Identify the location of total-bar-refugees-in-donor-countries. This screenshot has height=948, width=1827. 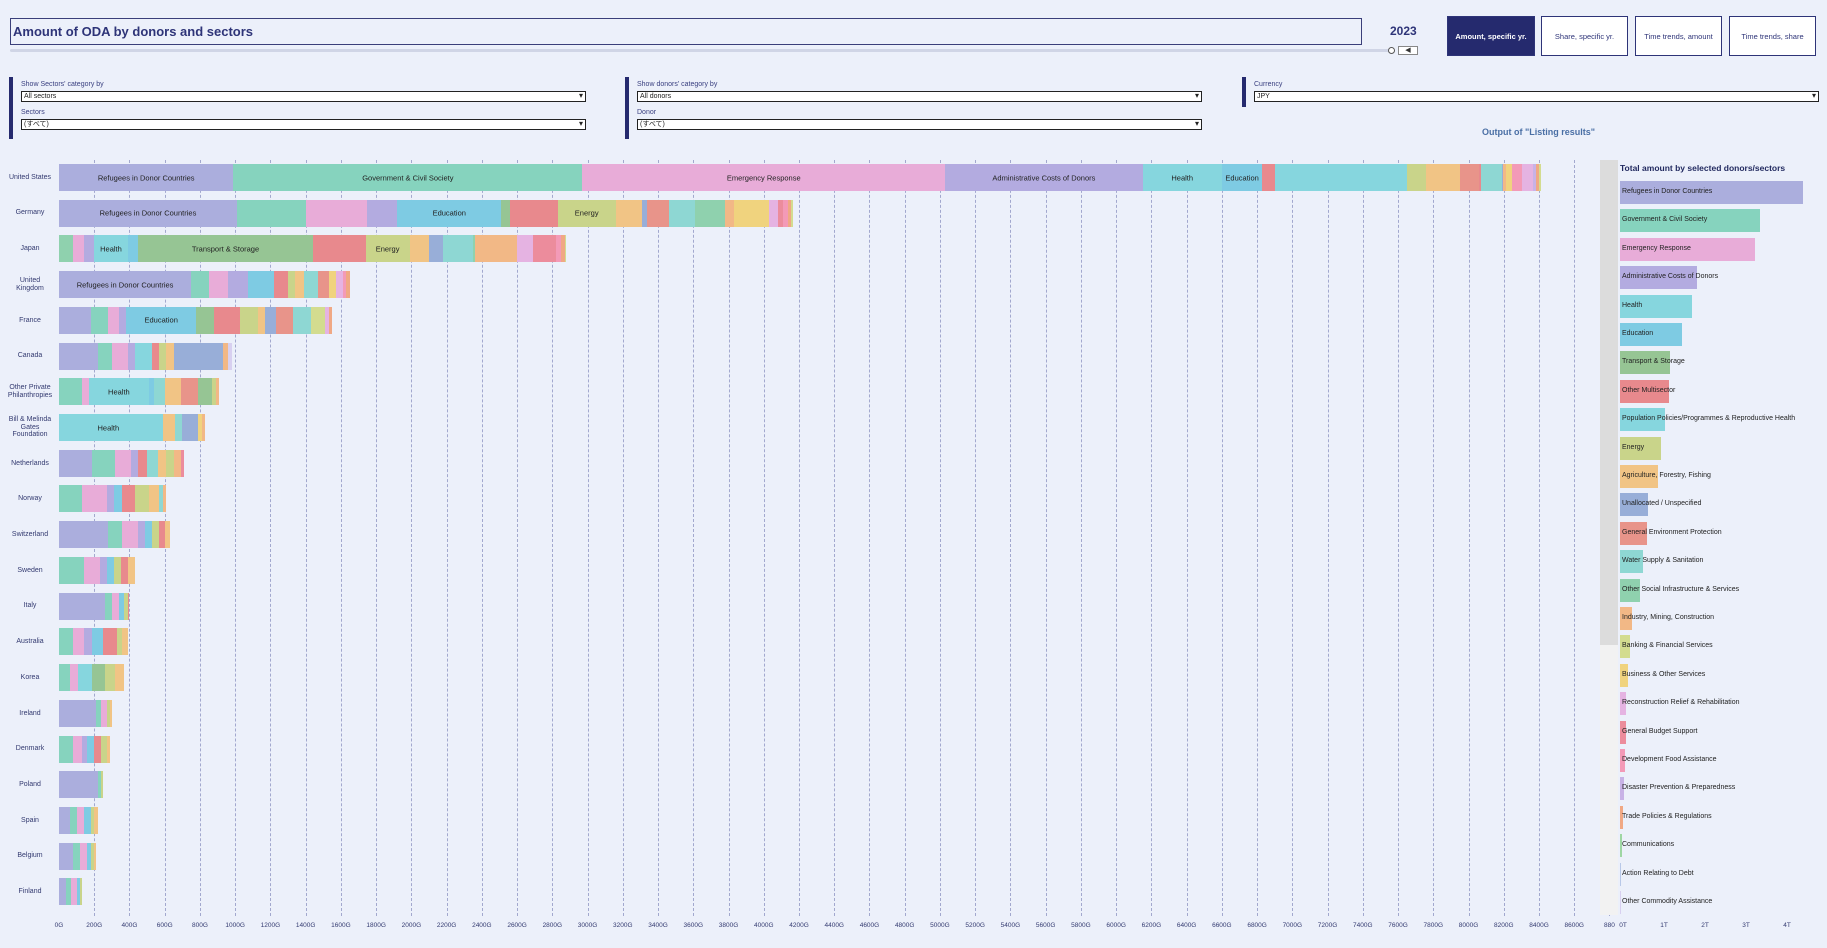
(1712, 192).